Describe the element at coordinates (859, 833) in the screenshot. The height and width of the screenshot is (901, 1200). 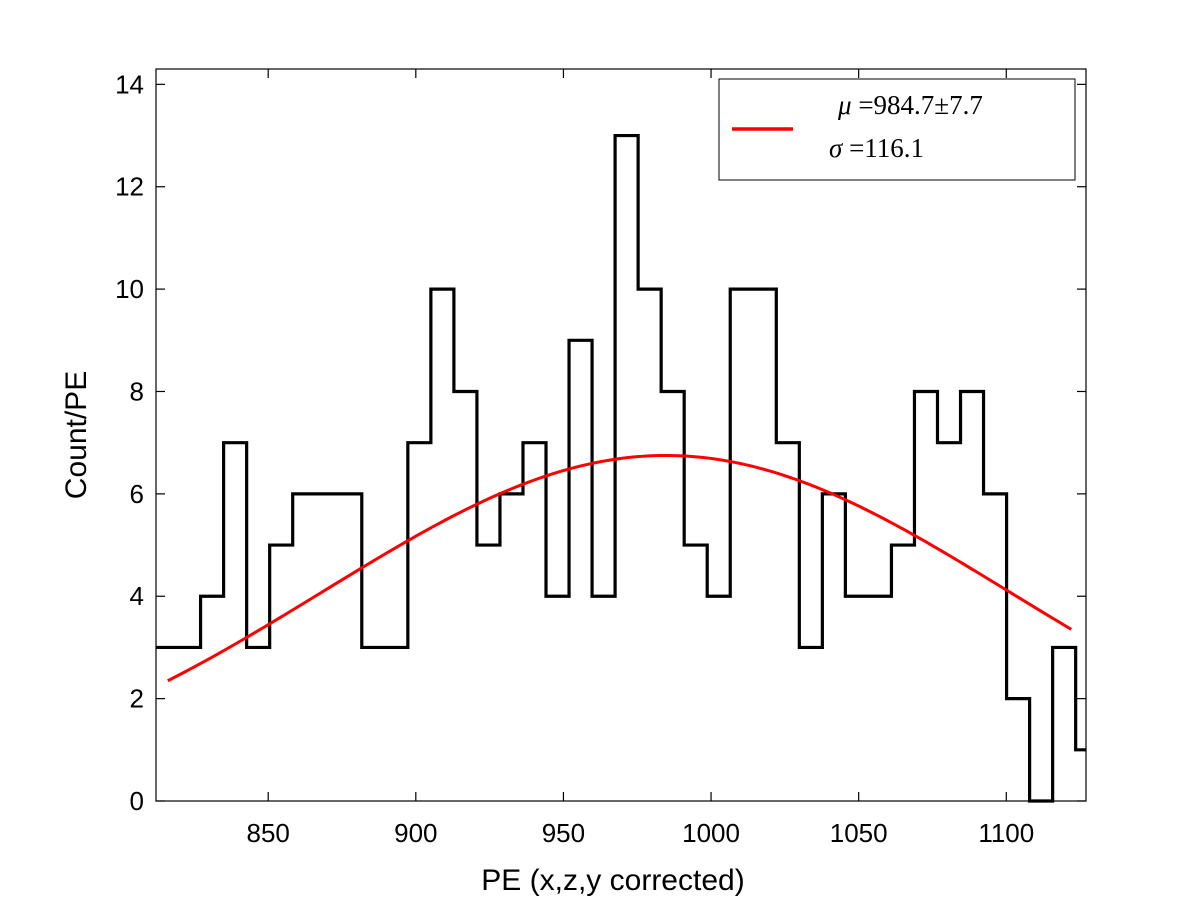
I see `x-tick-label: 1050` at that location.